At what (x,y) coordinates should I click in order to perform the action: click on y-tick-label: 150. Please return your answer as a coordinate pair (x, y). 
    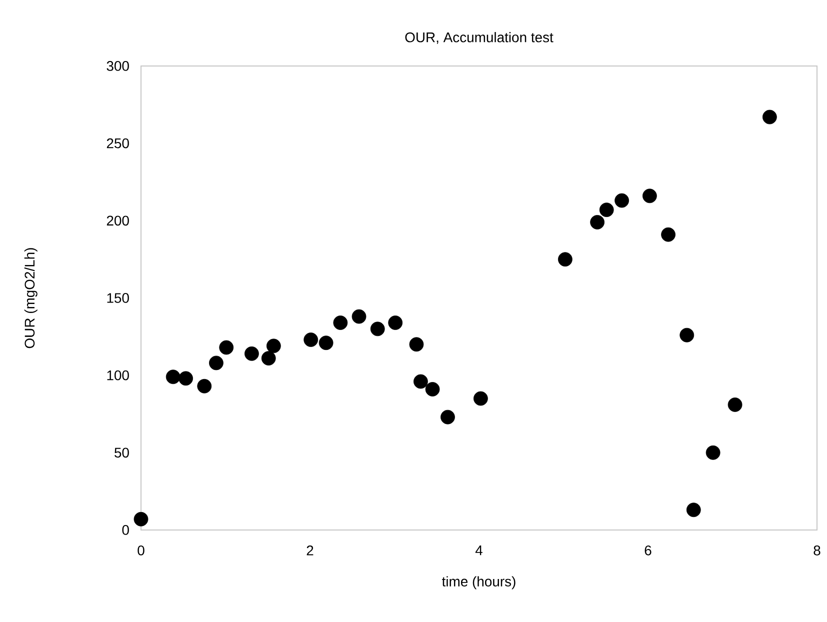
    Looking at the image, I should click on (118, 298).